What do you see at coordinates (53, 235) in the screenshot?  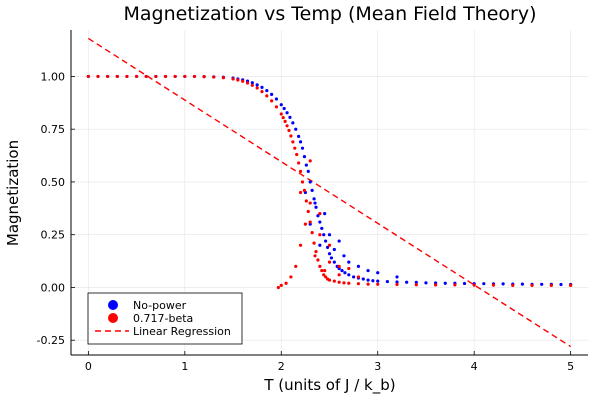 I see `y-tick-label: 0.25` at bounding box center [53, 235].